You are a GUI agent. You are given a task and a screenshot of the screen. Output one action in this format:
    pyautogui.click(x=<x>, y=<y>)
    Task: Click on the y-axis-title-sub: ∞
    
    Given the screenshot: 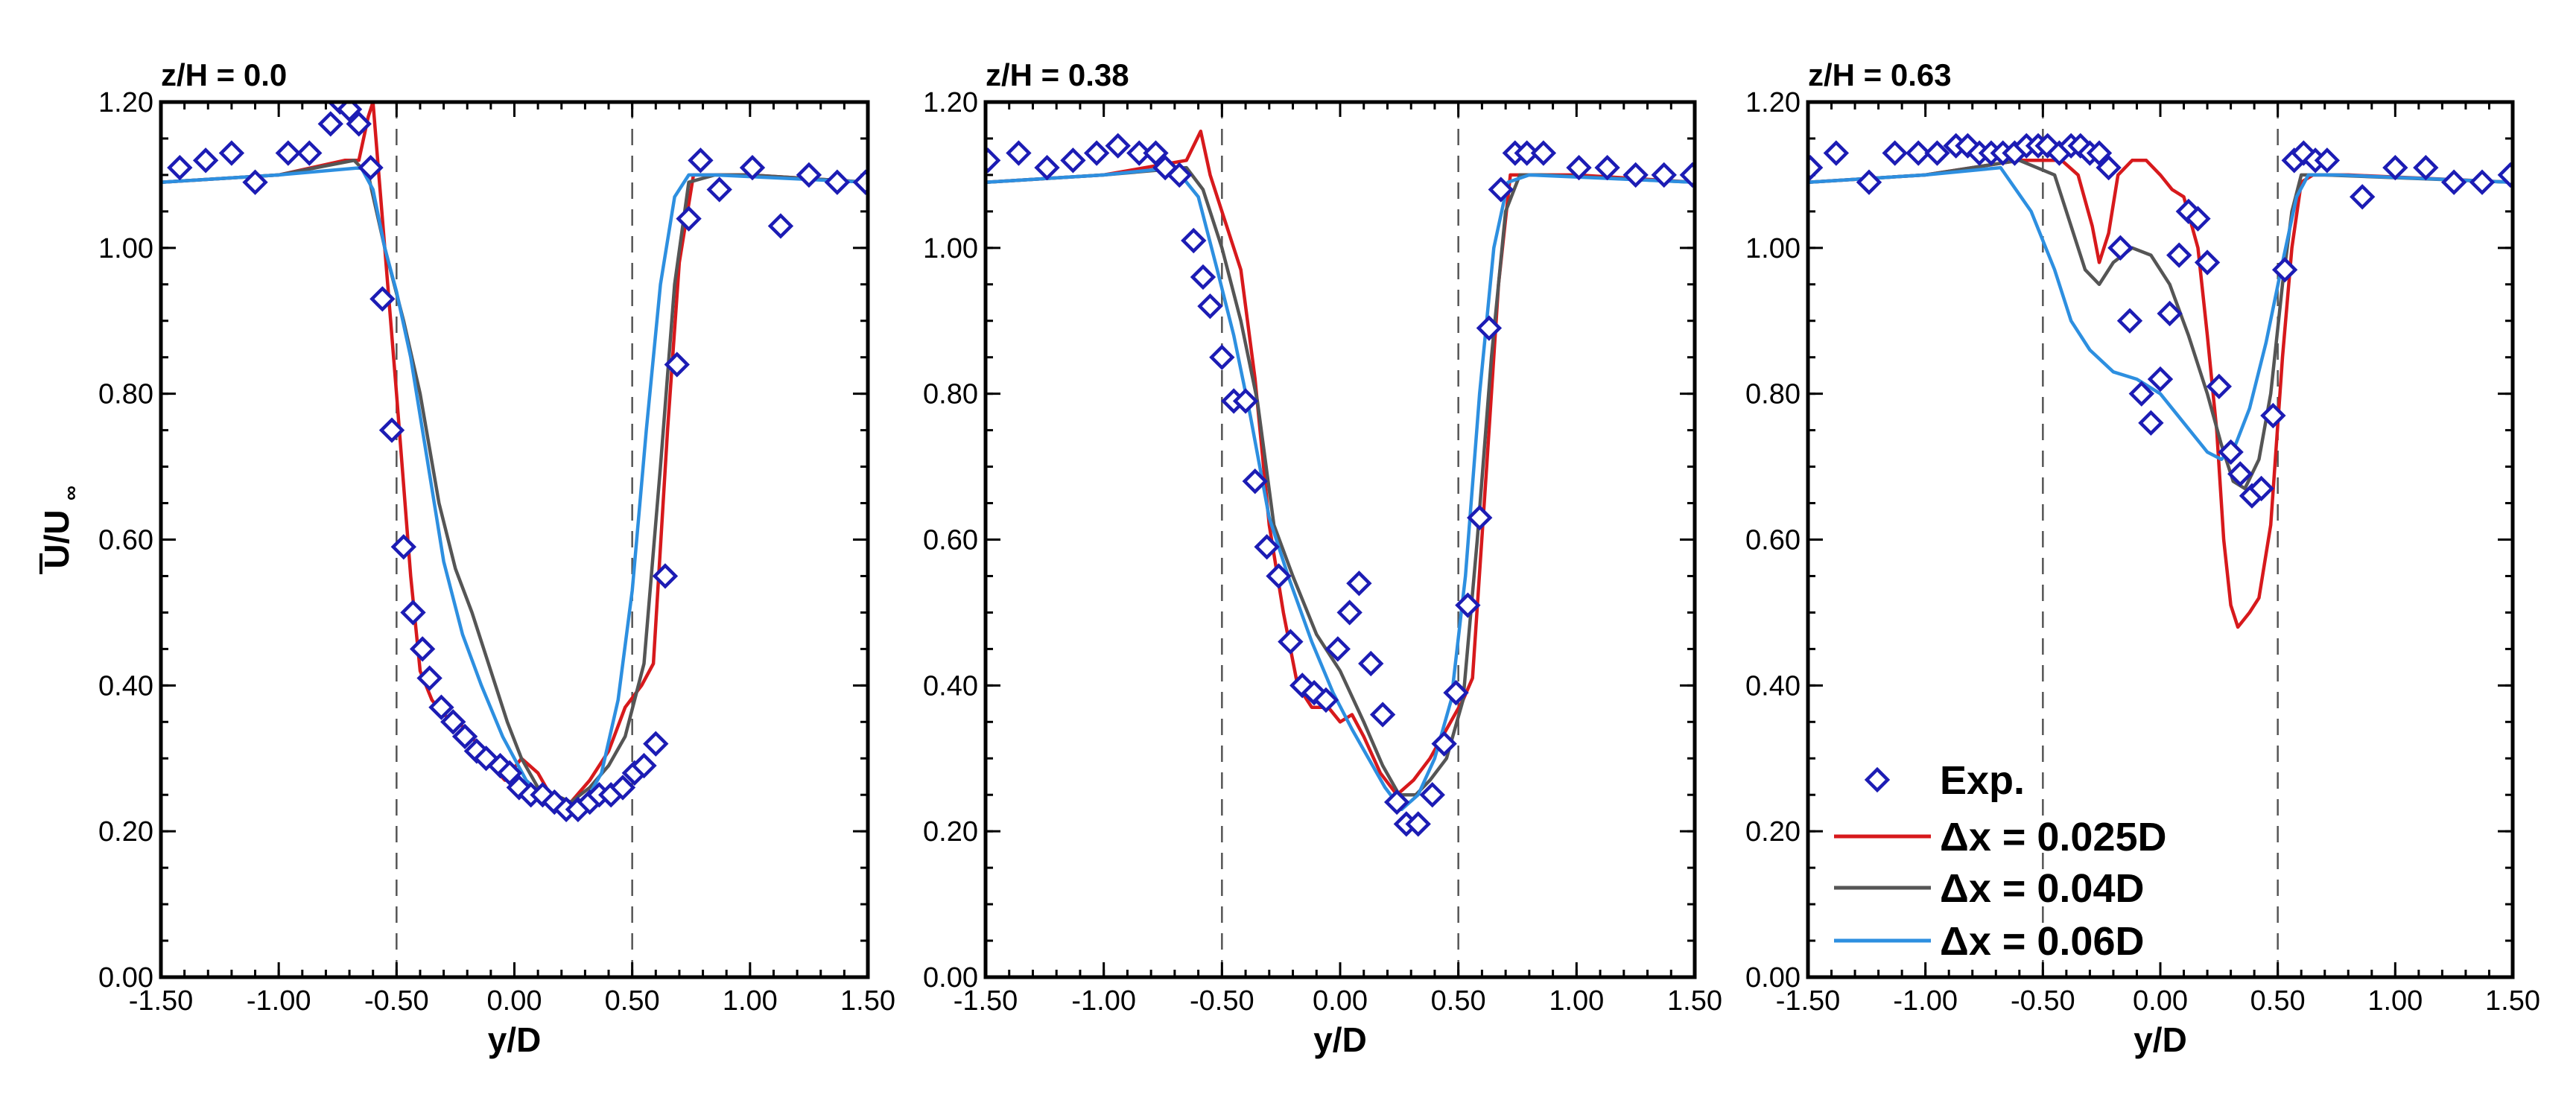 What is the action you would take?
    pyautogui.click(x=71, y=493)
    